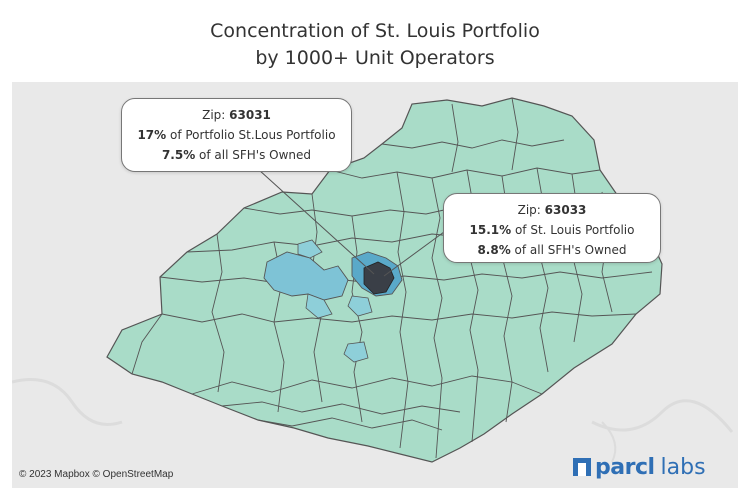  What do you see at coordinates (683, 467) in the screenshot?
I see `logo-suffix: labs` at bounding box center [683, 467].